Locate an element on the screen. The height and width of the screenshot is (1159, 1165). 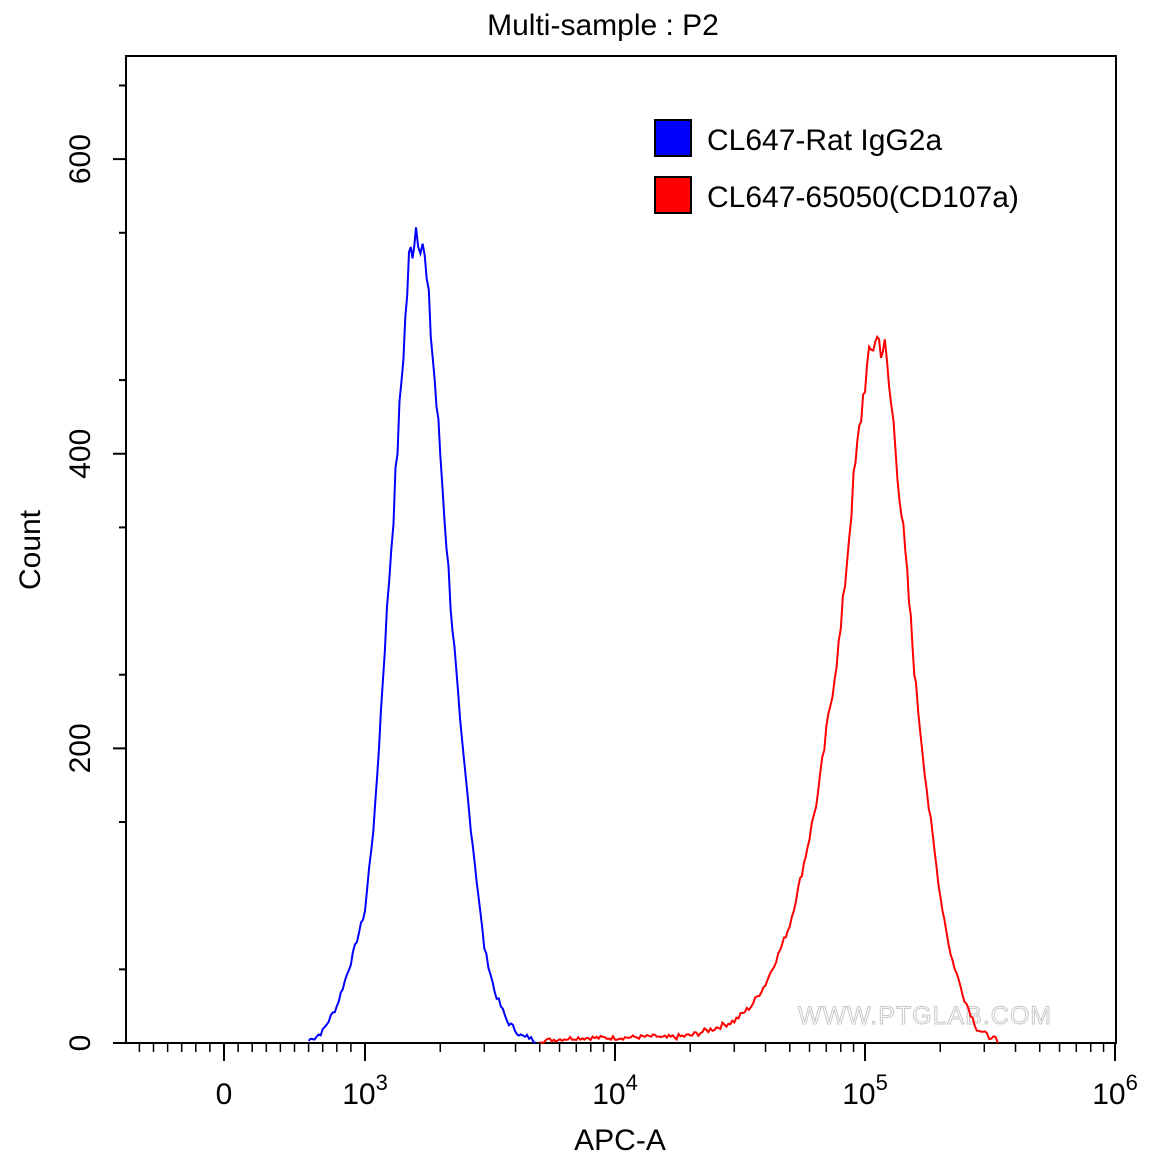
y-tick-label: 200 is located at coordinates (80, 748).